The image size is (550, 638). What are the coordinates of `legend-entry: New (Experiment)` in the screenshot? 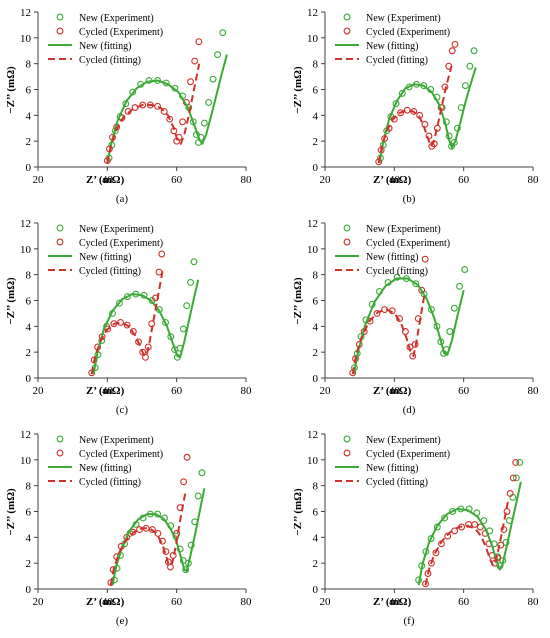 It's located at (116, 18).